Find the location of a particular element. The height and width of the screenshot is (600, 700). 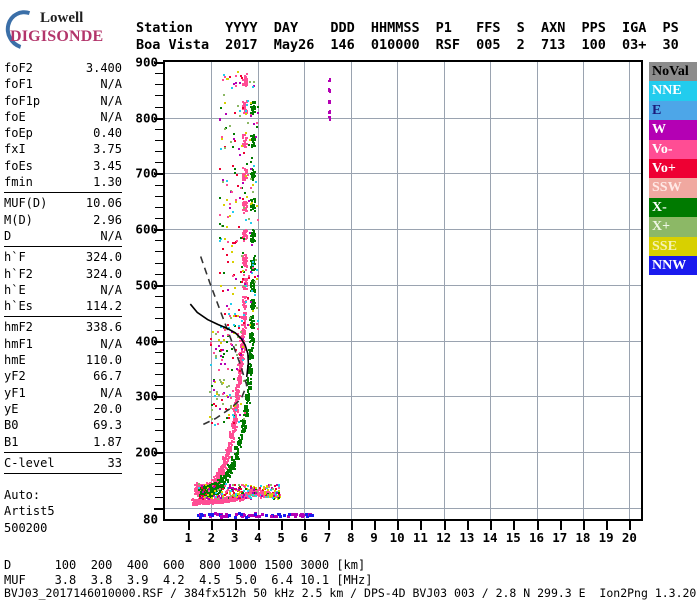

x-label-13: 13 is located at coordinates (467, 537).